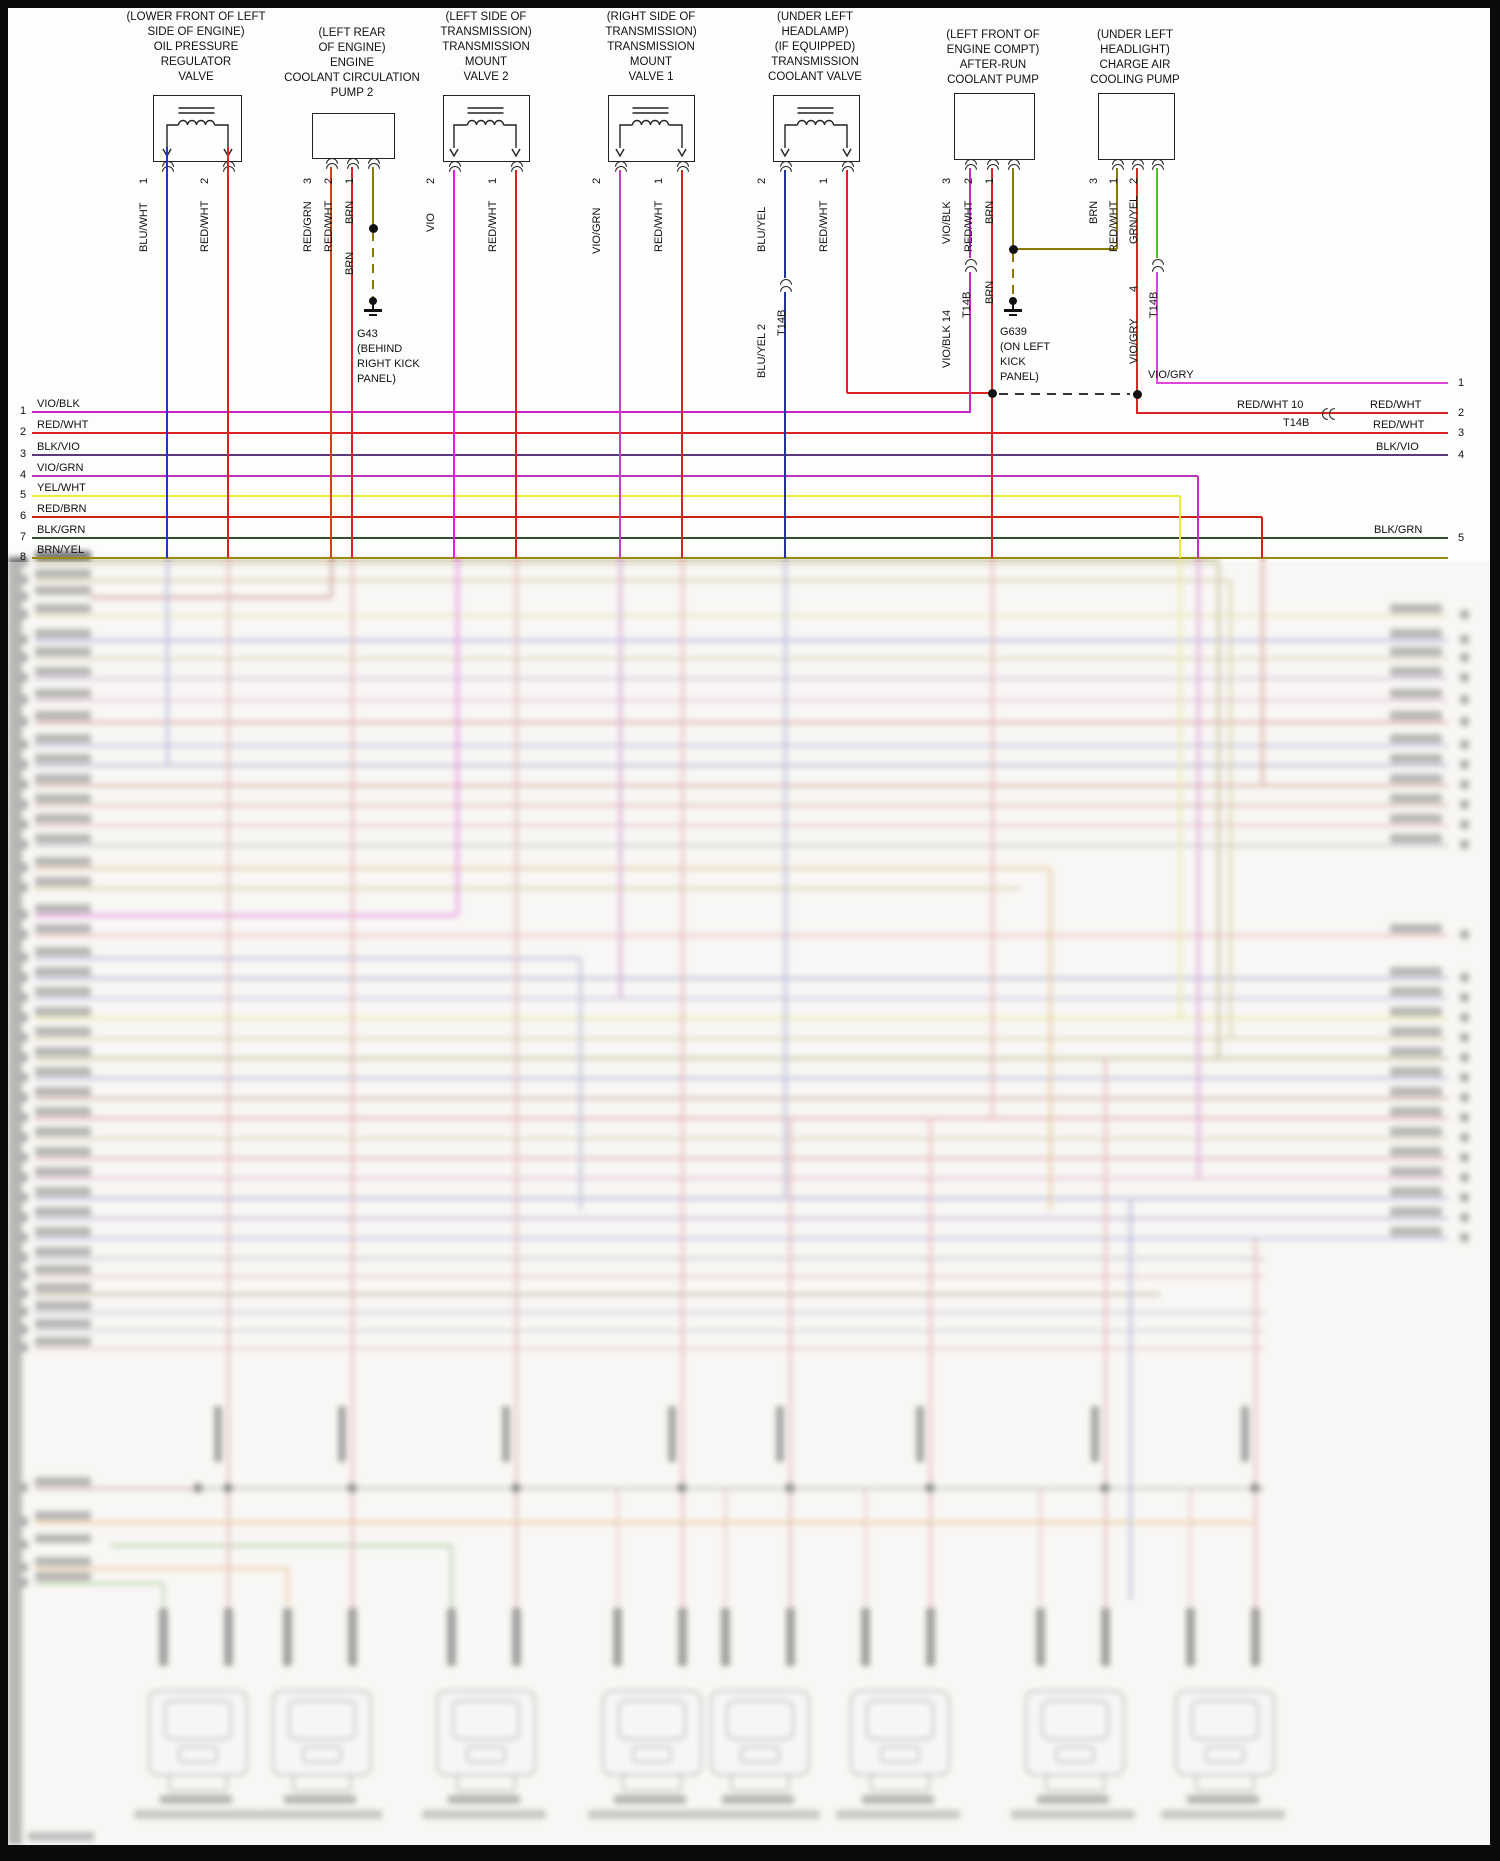 The height and width of the screenshot is (1861, 1500). I want to click on diagram-text: YEL/WHT, so click(61, 488).